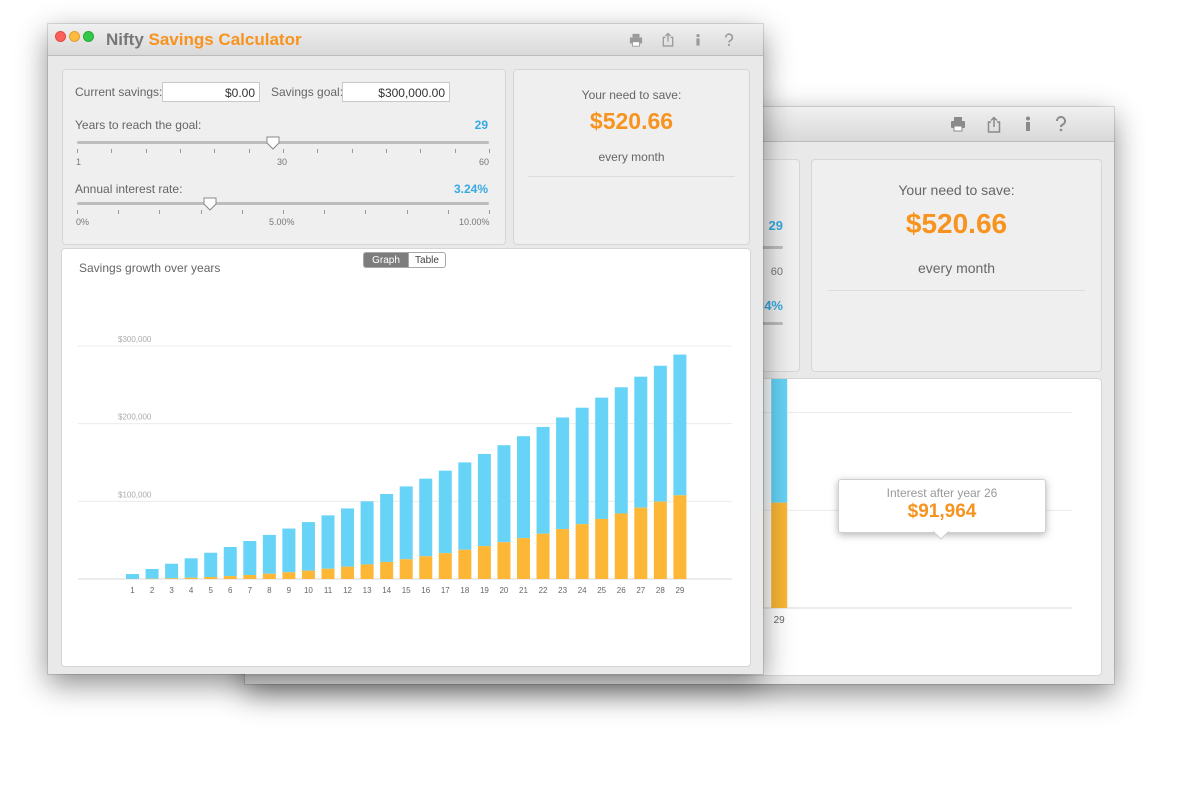 This screenshot has width=1185, height=807. What do you see at coordinates (74, 36) in the screenshot?
I see `minimize-button` at bounding box center [74, 36].